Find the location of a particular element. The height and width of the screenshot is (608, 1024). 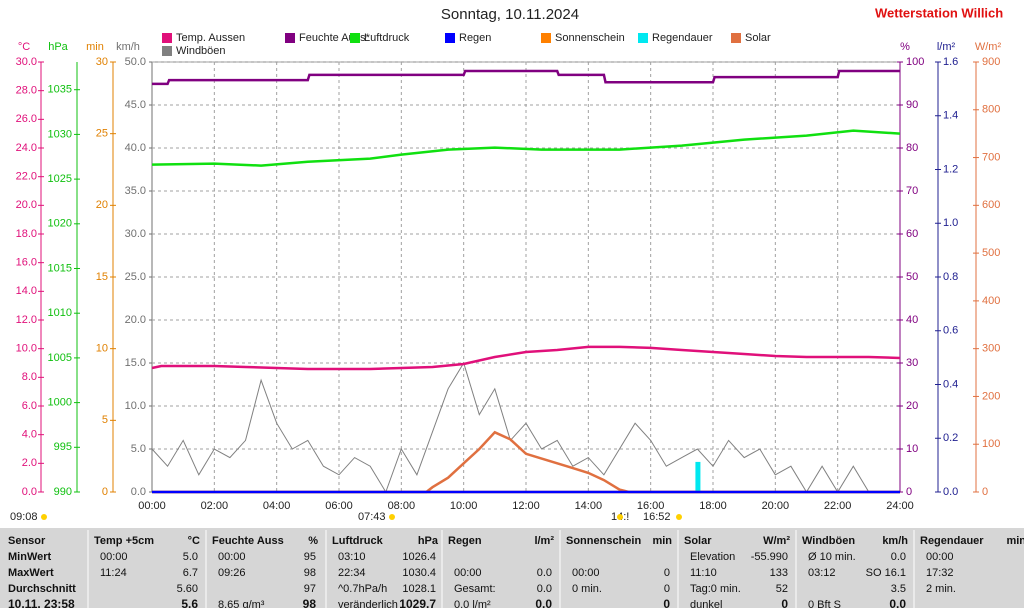

table-row-label: MaxWert is located at coordinates (31, 573).